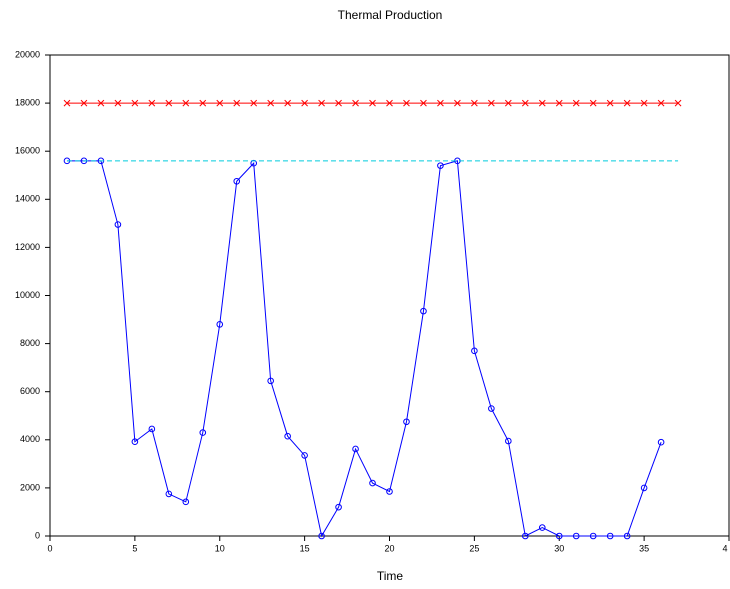 The width and height of the screenshot is (730, 589). What do you see at coordinates (27, 295) in the screenshot?
I see `y-tick-label: 10000` at bounding box center [27, 295].